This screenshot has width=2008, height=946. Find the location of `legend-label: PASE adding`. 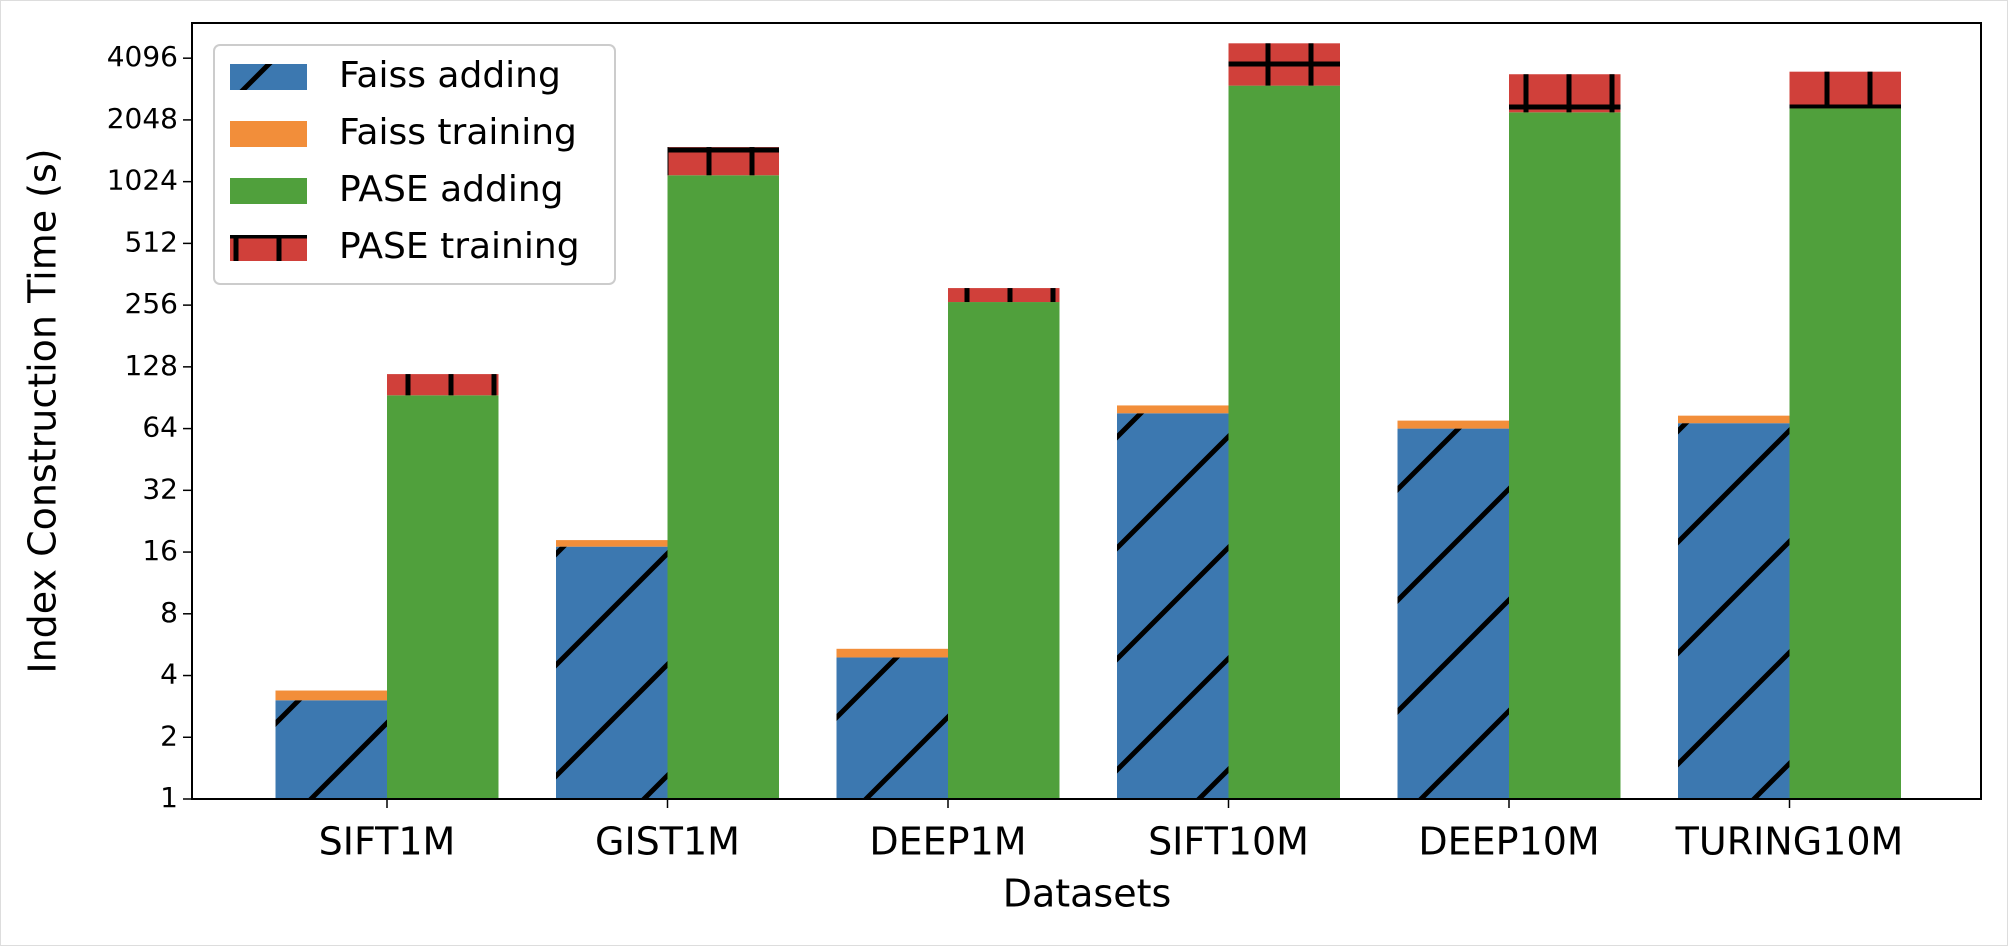

legend-label: PASE adding is located at coordinates (451, 189).